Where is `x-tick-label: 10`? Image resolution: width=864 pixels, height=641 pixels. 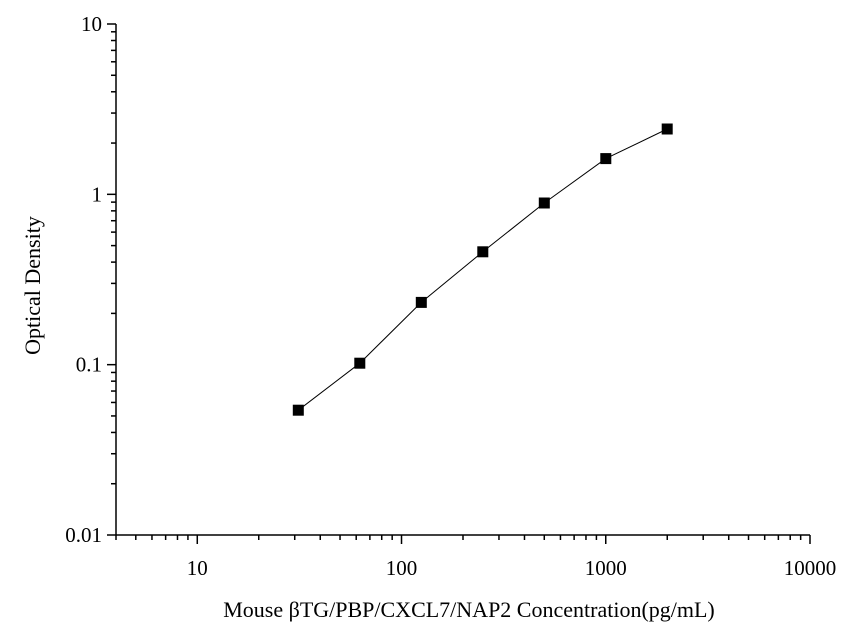
x-tick-label: 10 is located at coordinates (197, 568).